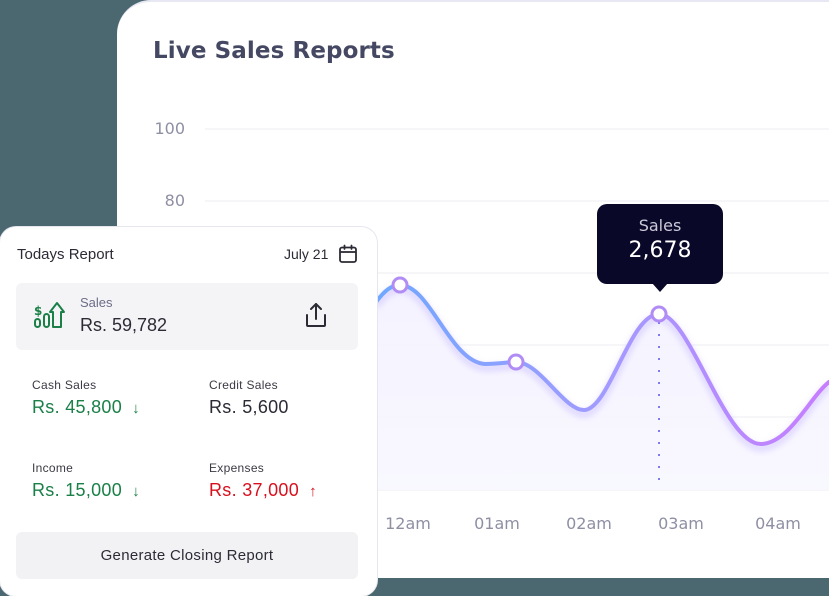  Describe the element at coordinates (187, 555) in the screenshot. I see `generate-closing-report-button: Generate Closing Report` at that location.